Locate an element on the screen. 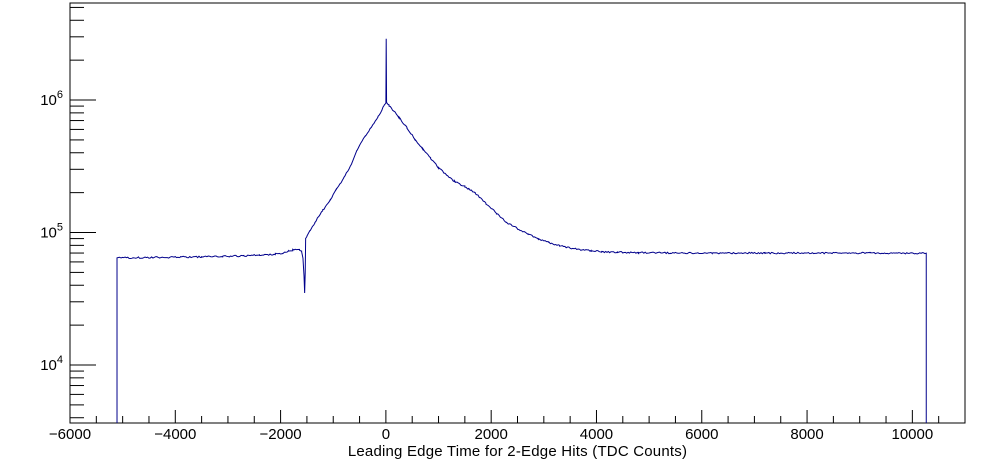  x-tick-label: 10000 is located at coordinates (912, 434).